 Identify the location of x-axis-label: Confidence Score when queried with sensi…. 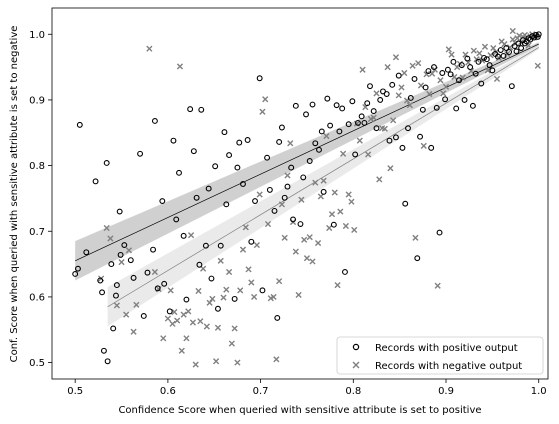
(299, 410).